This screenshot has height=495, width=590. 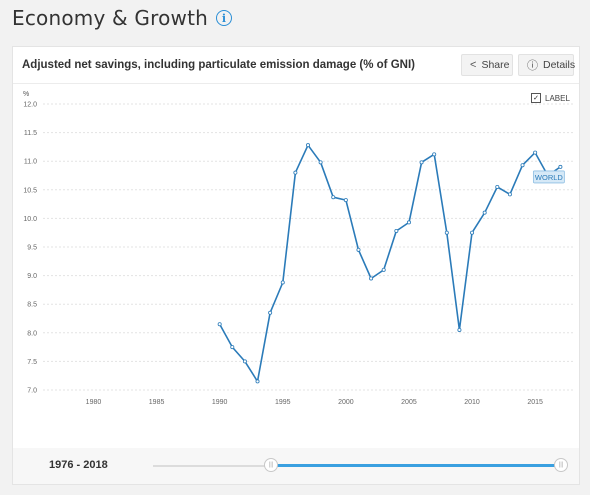 What do you see at coordinates (32, 391) in the screenshot?
I see `y-tick-label: 7.0` at bounding box center [32, 391].